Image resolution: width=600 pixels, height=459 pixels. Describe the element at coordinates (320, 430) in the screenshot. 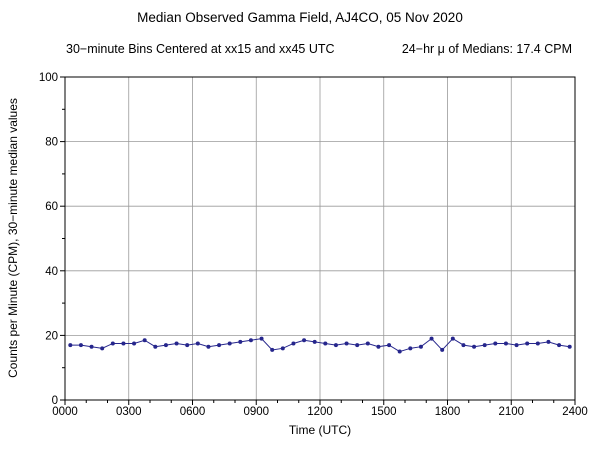

I see `x-axis-label: Time (UTC)` at that location.